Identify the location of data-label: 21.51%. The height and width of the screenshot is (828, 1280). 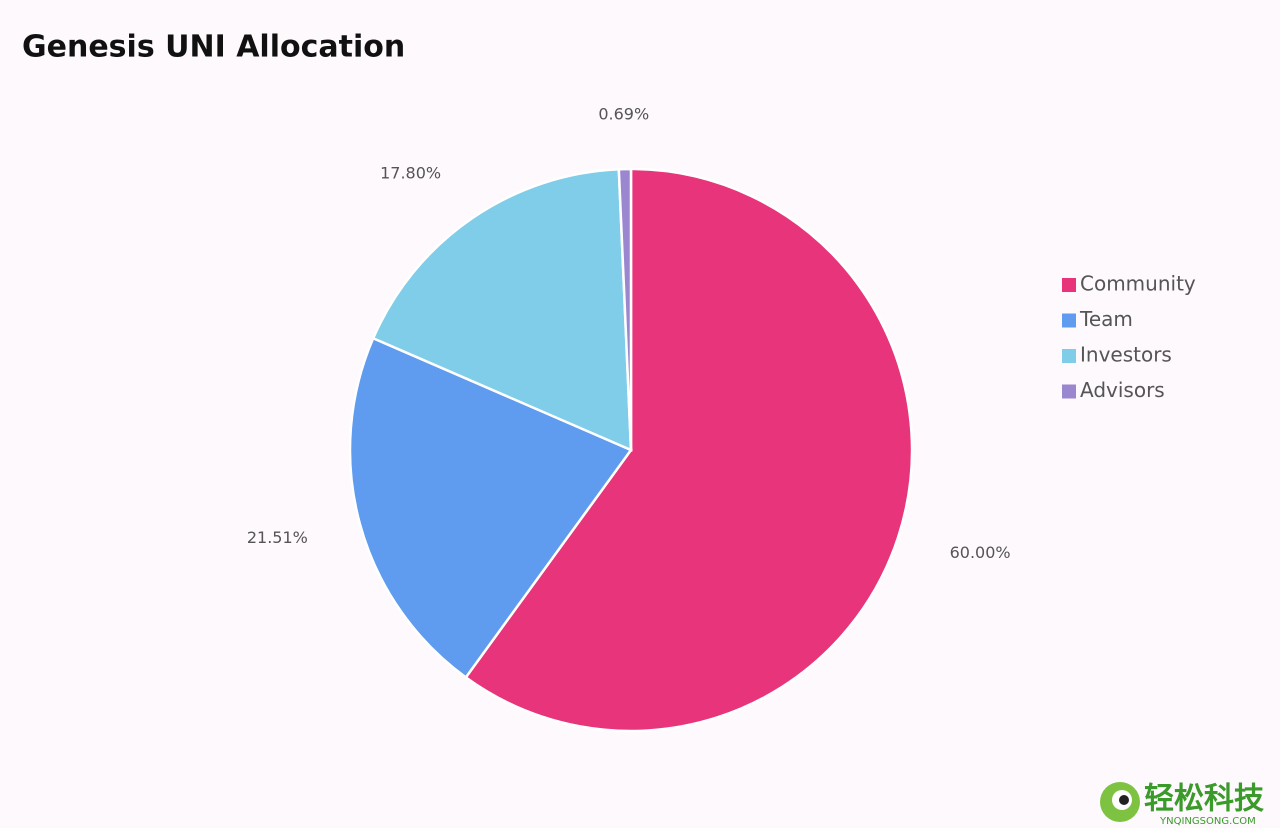
(277, 537).